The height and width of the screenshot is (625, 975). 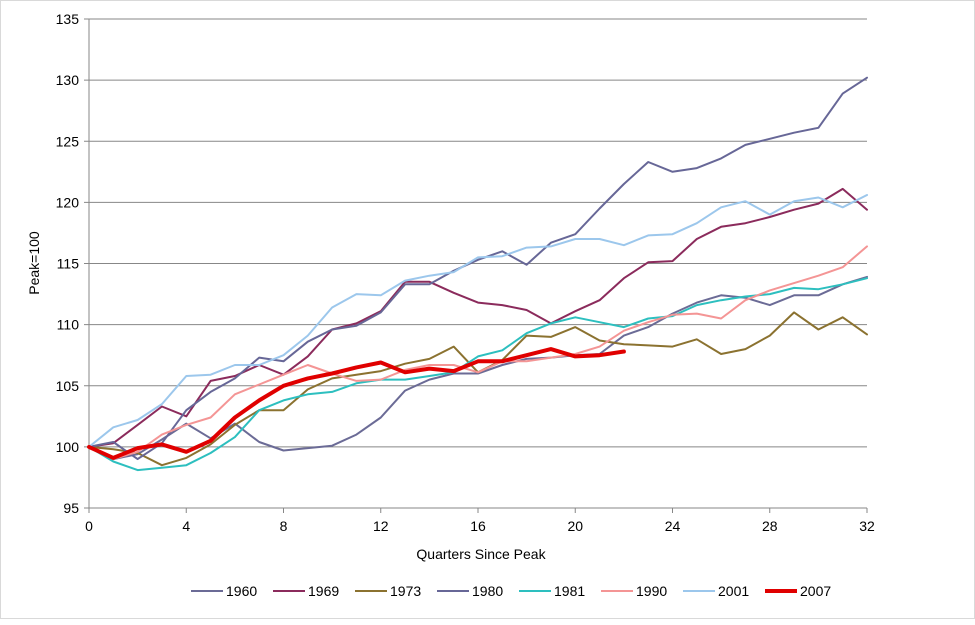 I want to click on legend-item-2007: 2007, so click(x=798, y=591).